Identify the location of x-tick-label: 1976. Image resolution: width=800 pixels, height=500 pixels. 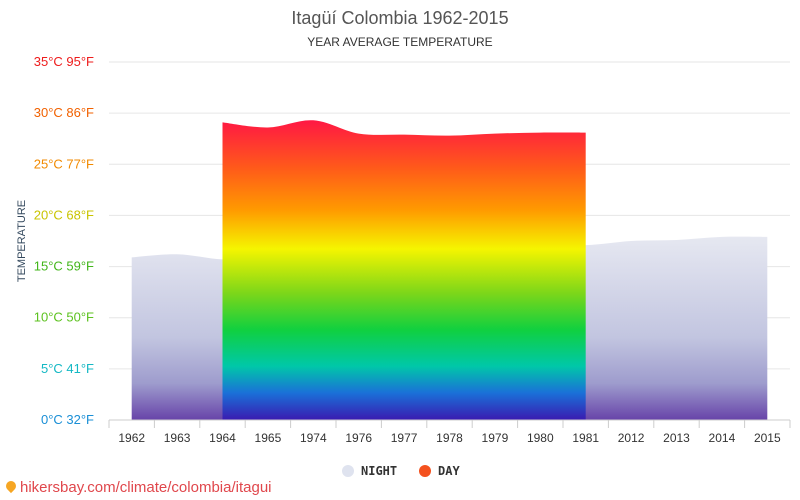
(358, 438).